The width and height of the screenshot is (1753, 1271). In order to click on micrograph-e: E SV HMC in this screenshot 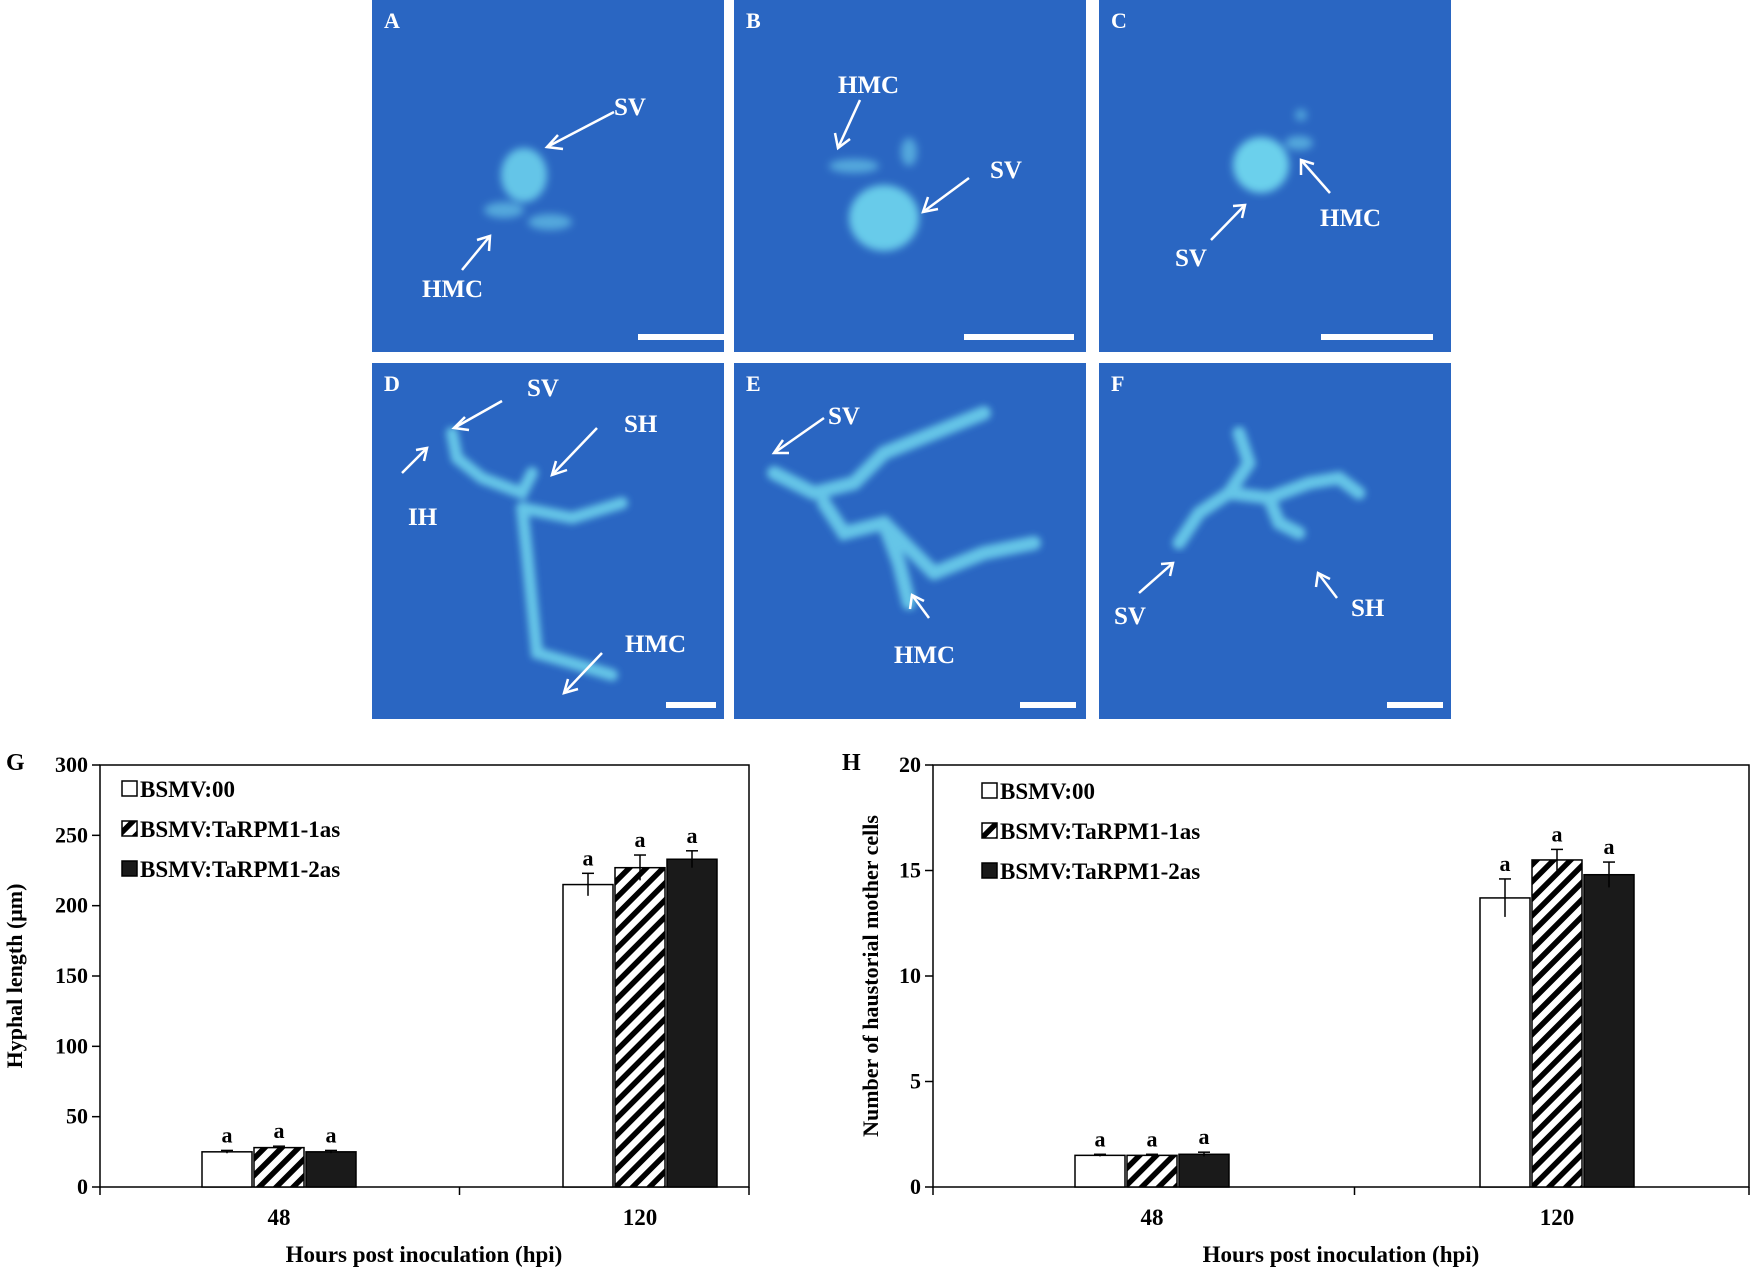, I will do `click(910, 541)`.